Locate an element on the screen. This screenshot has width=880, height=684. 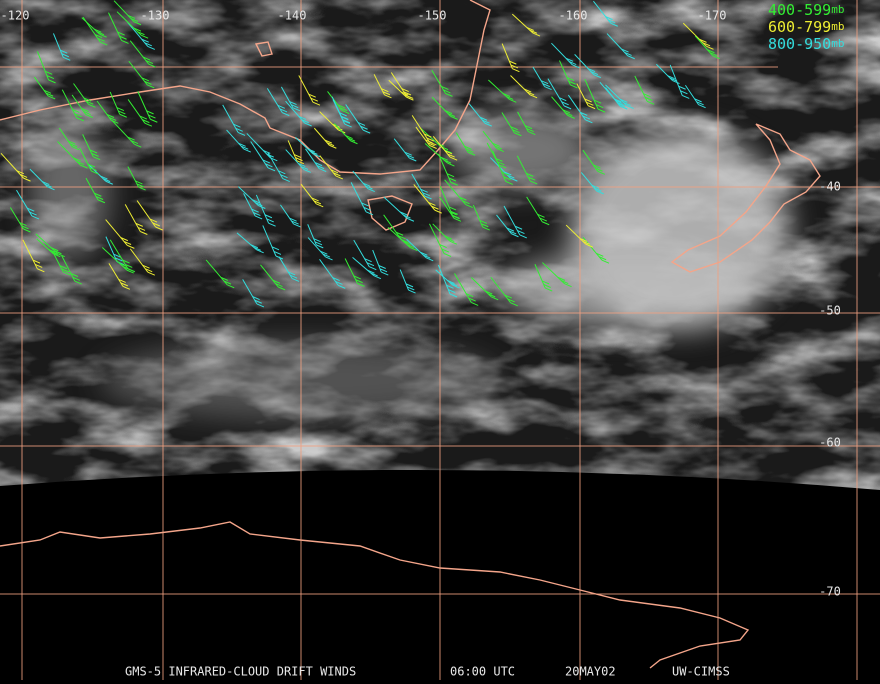
legend-entry: 600-799mb is located at coordinates (806, 27).